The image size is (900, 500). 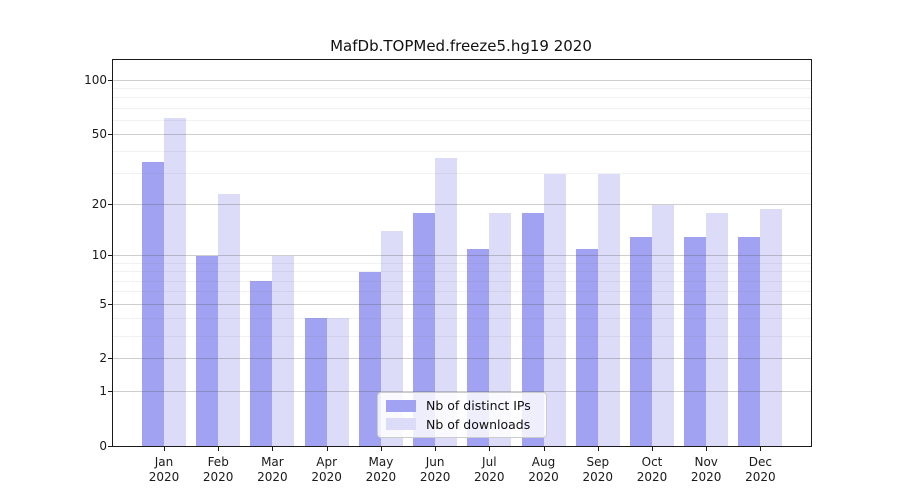 What do you see at coordinates (283, 350) in the screenshot?
I see `bar-nb-of-downloads-mar` at bounding box center [283, 350].